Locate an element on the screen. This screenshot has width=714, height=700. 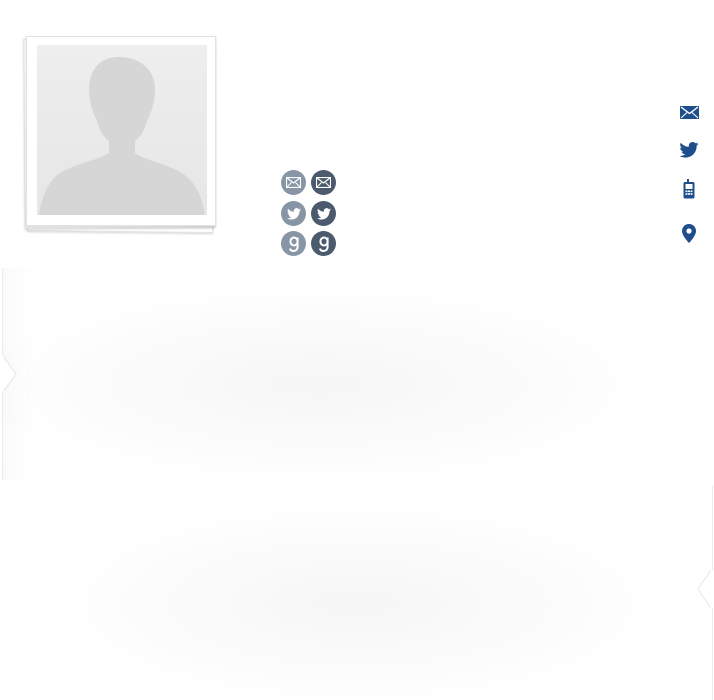
email-link-dark is located at coordinates (323, 182).